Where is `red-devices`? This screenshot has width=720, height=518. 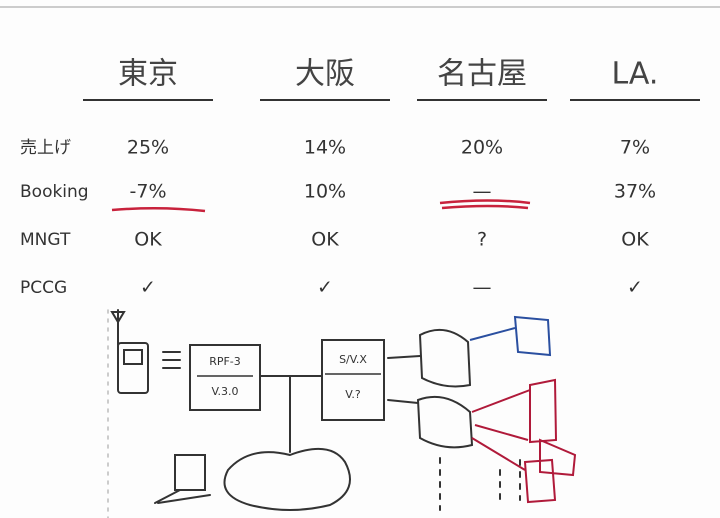 red-devices is located at coordinates (524, 441).